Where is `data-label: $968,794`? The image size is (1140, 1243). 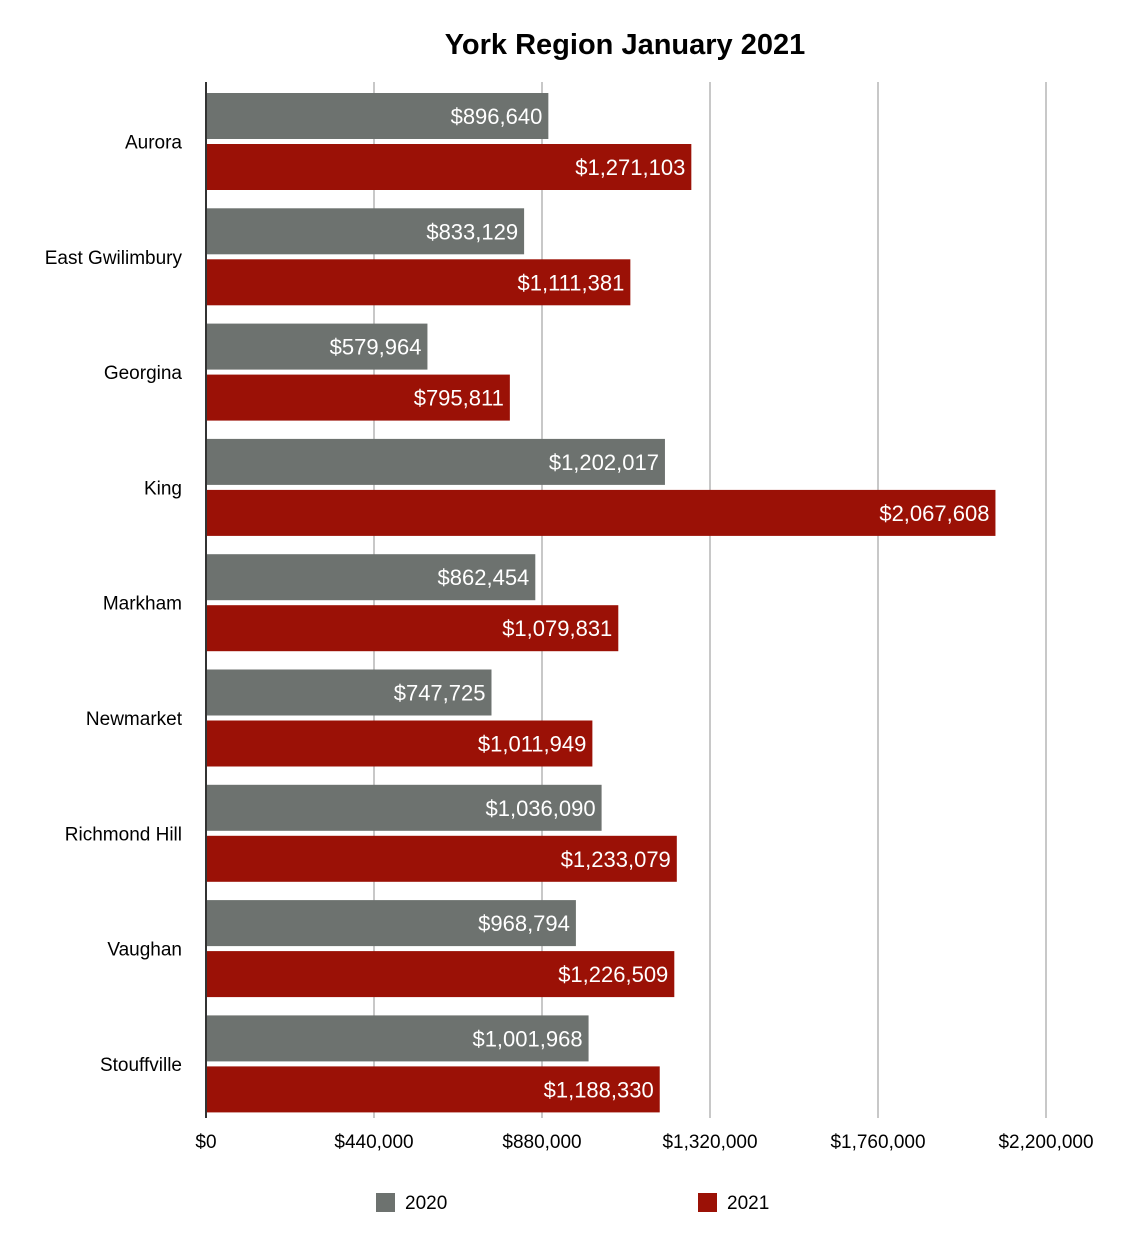 data-label: $968,794 is located at coordinates (524, 923).